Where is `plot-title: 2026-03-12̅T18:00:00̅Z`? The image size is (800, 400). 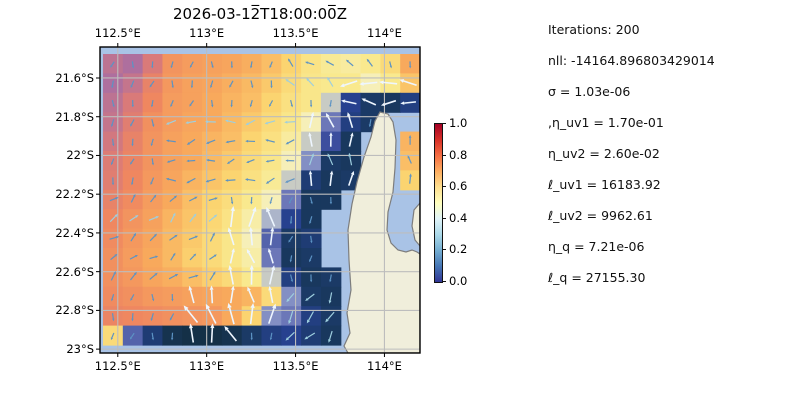 plot-title: 2026-03-12̅T18:00:00̅Z is located at coordinates (260, 14).